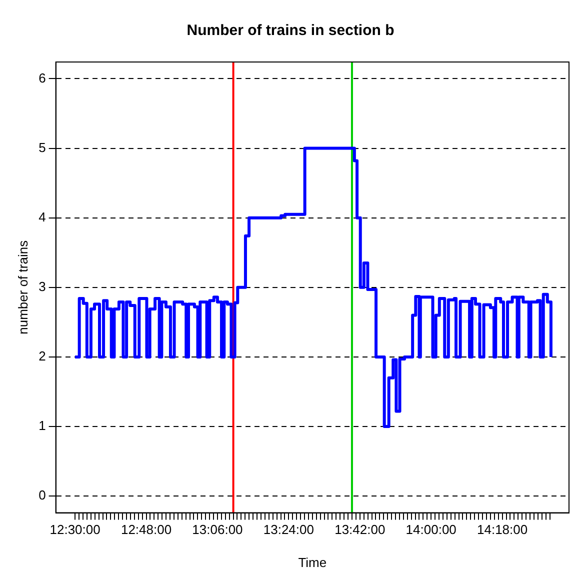 The image size is (579, 583). I want to click on y-tick-label: 3, so click(42, 286).